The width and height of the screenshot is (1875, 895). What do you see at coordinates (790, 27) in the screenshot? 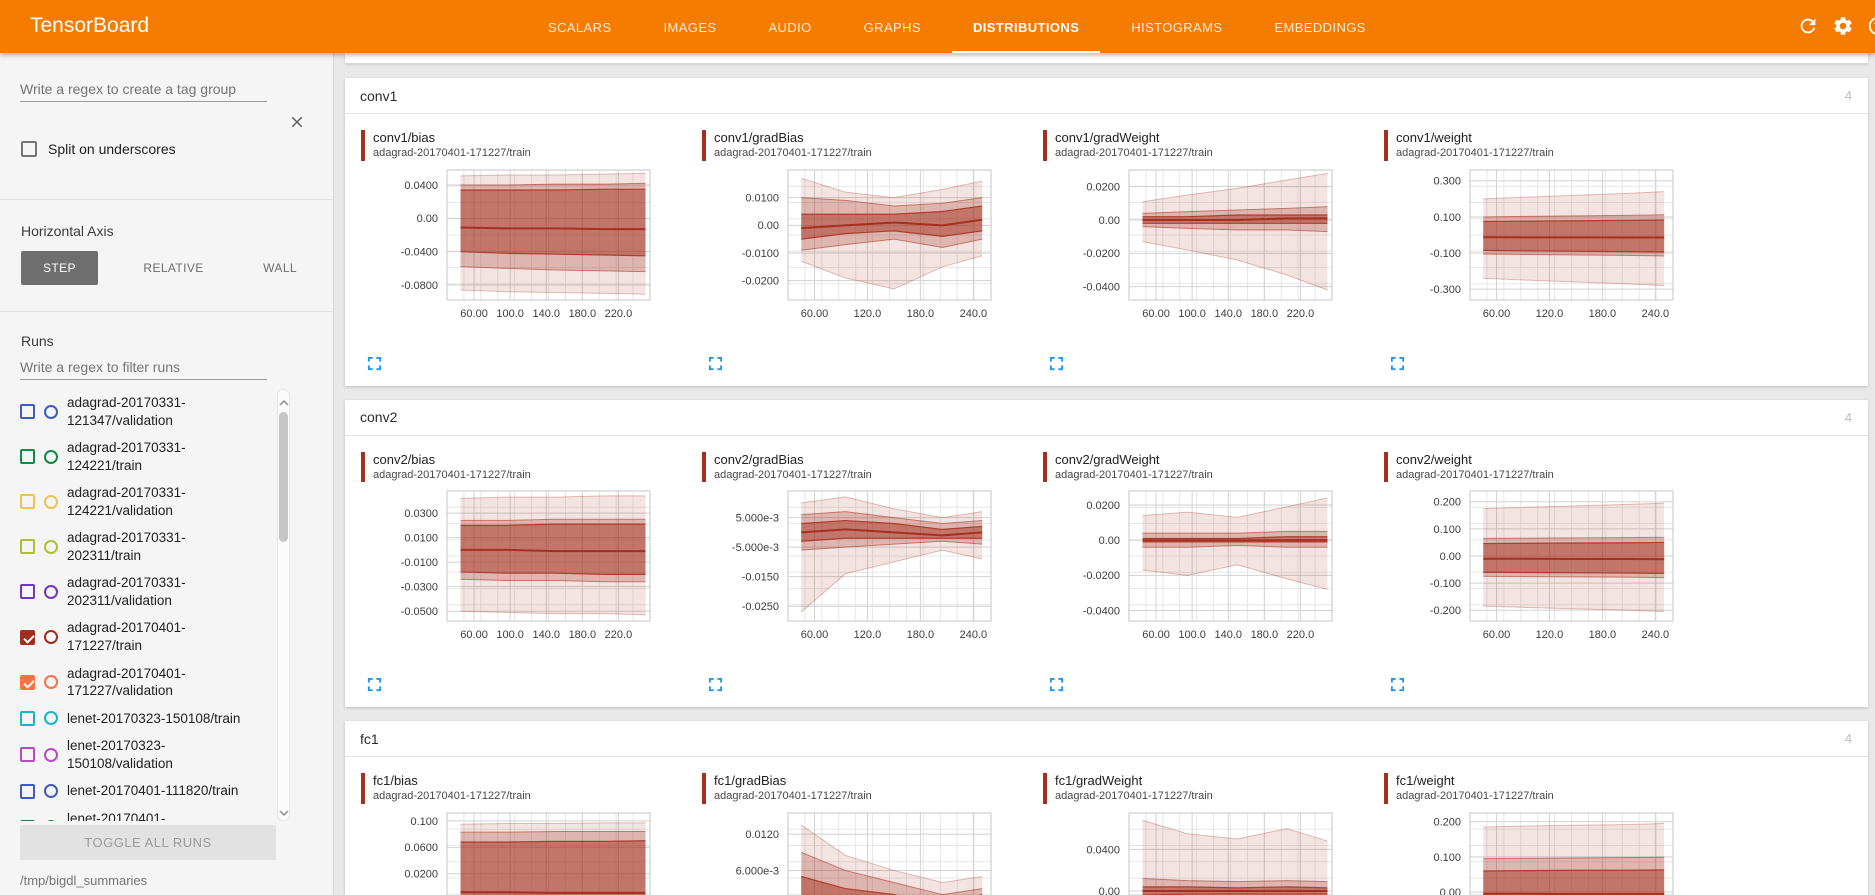
I see `tab-audio: AUDIO` at bounding box center [790, 27].